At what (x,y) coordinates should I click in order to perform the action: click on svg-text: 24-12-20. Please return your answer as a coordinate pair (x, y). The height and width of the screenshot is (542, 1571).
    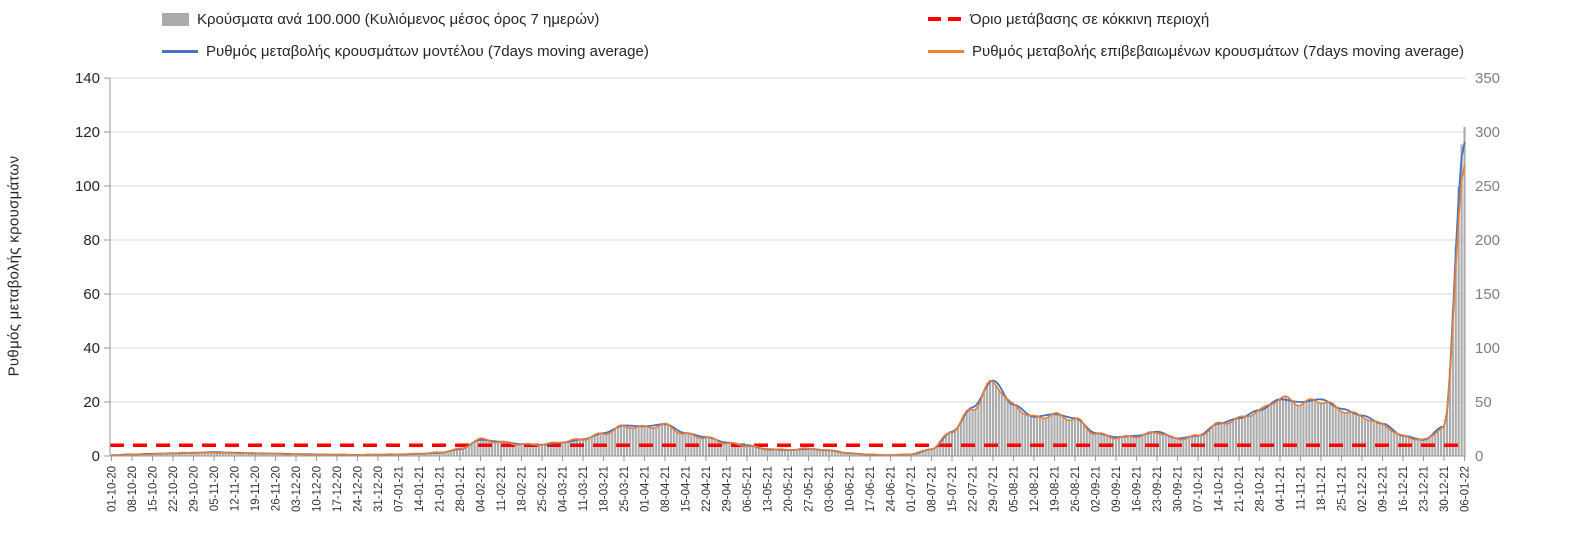
    Looking at the image, I should click on (359, 489).